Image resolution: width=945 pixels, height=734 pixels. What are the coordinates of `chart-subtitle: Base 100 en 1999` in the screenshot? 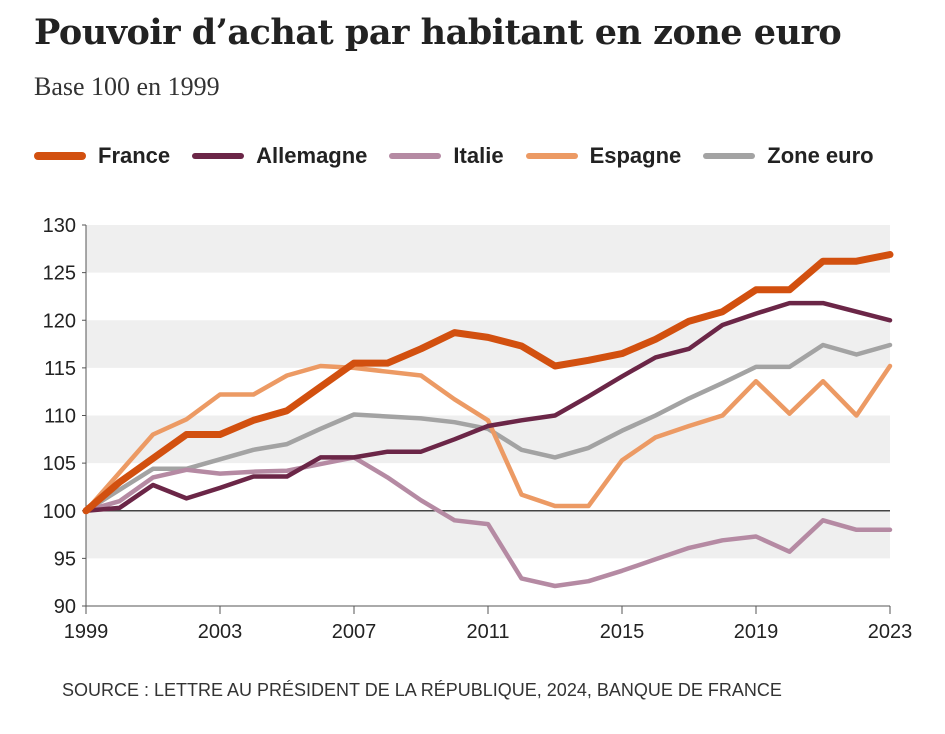 It's located at (127, 86).